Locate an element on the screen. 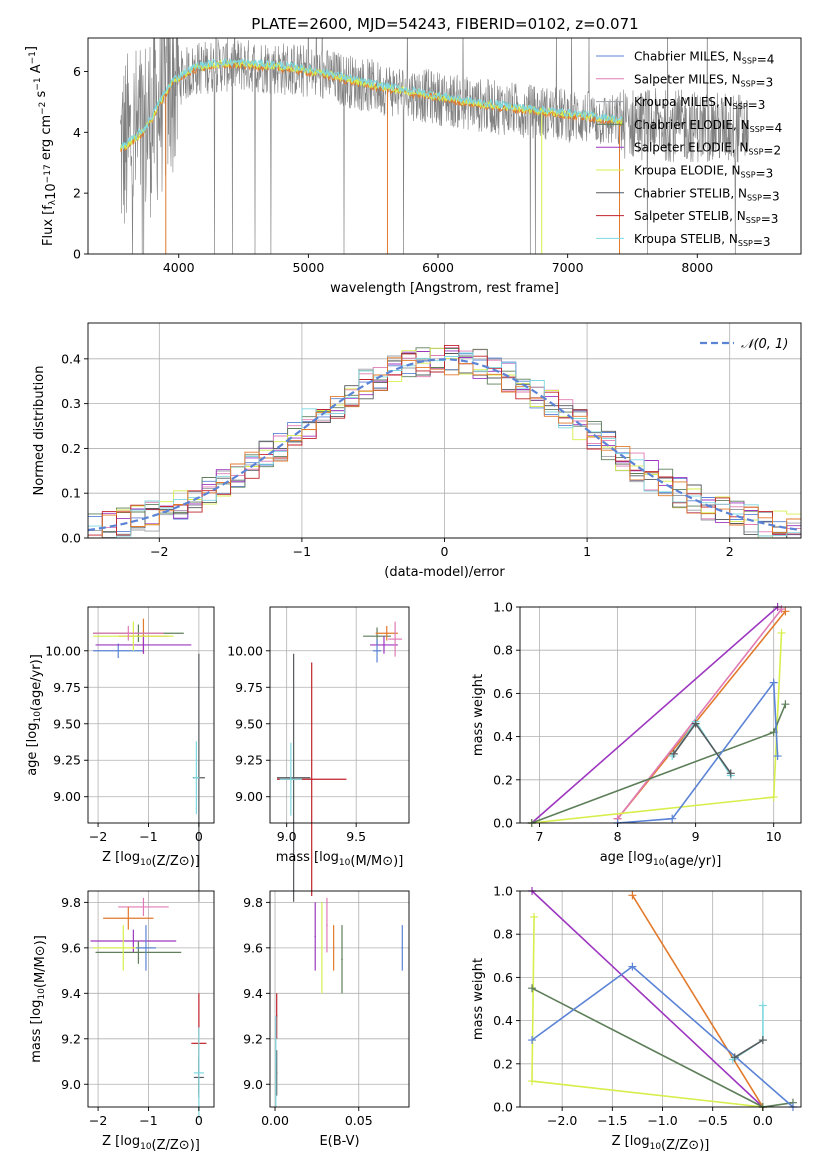 Image resolution: width=819 pixels, height=1170 pixels. label-part: =2 is located at coordinates (772, 151).